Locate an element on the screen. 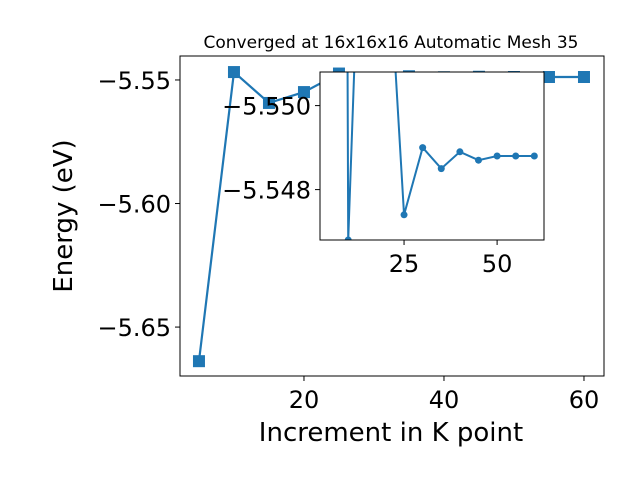 The width and height of the screenshot is (640, 480). x-tick-label: 25 is located at coordinates (404, 264).